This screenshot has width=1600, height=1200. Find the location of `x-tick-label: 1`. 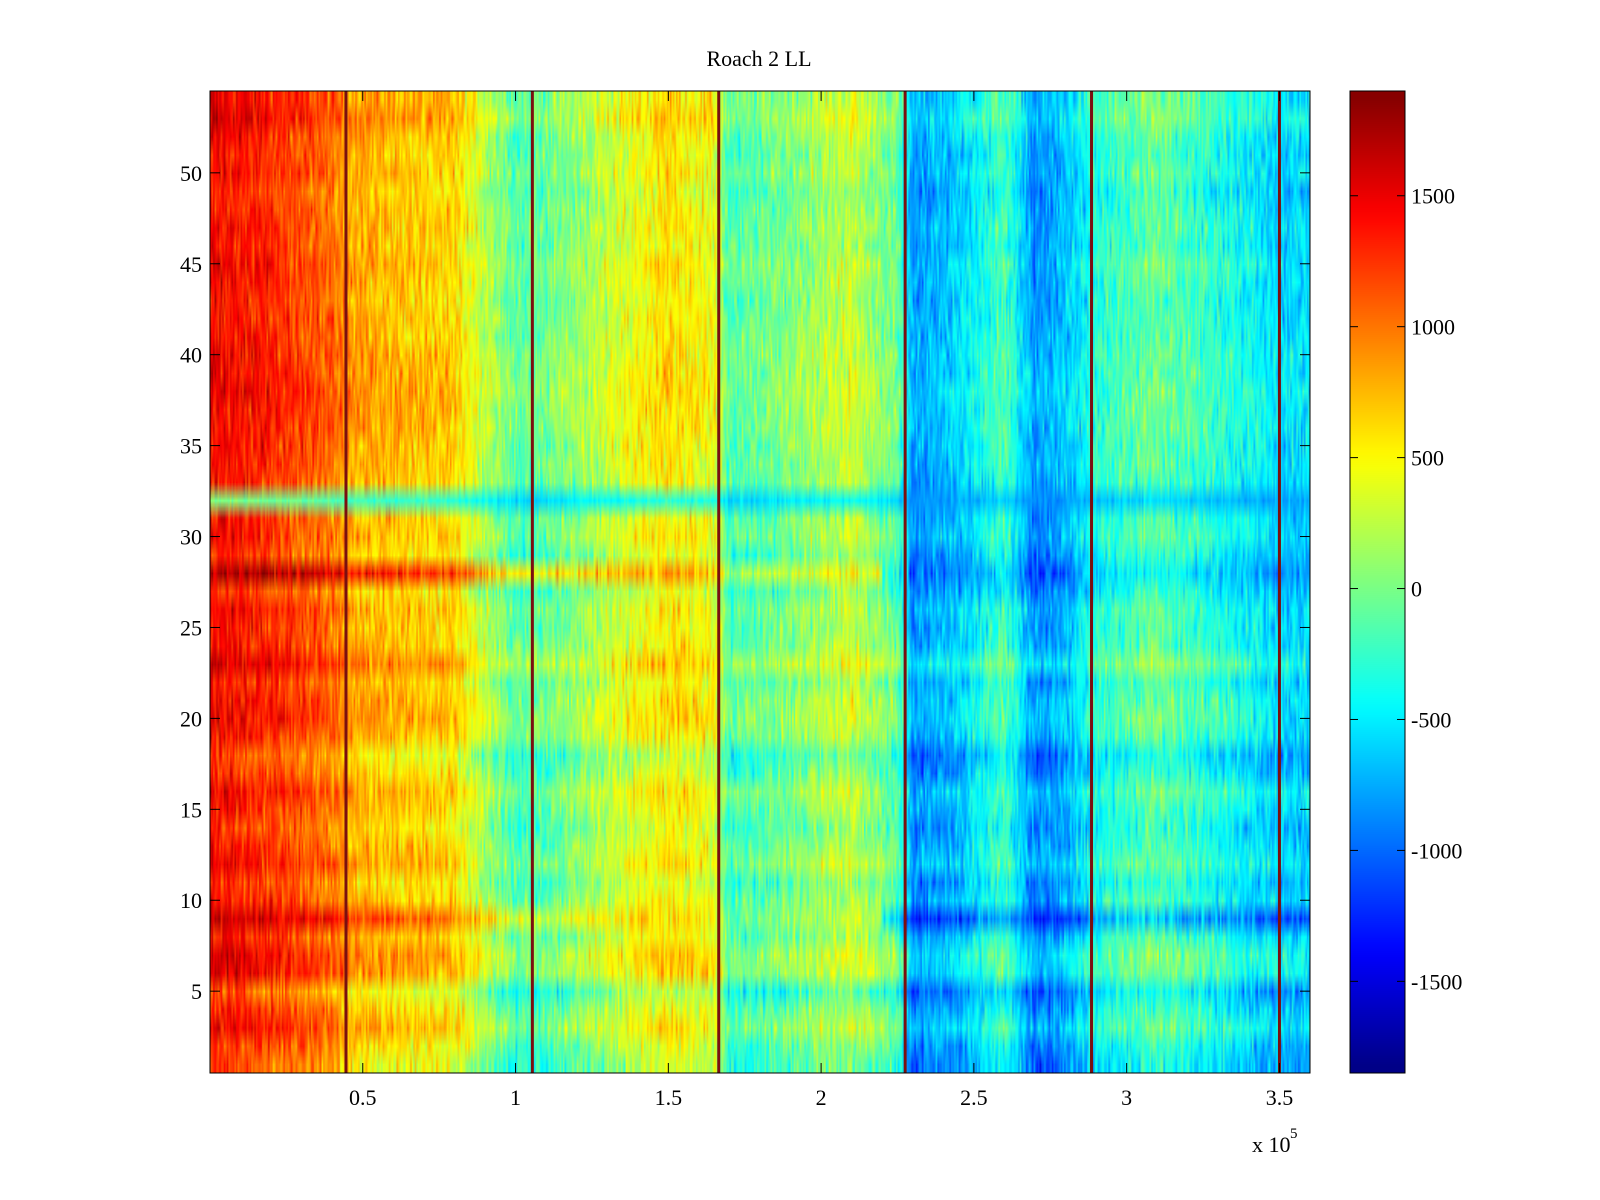

x-tick-label: 1 is located at coordinates (515, 1097).